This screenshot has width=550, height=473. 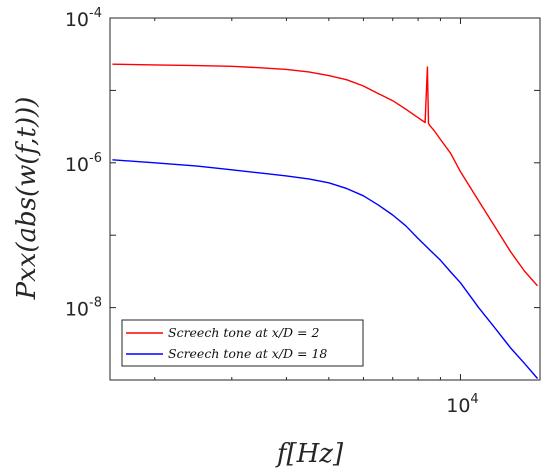 What do you see at coordinates (462, 404) in the screenshot?
I see `x-tick-label: 104` at bounding box center [462, 404].